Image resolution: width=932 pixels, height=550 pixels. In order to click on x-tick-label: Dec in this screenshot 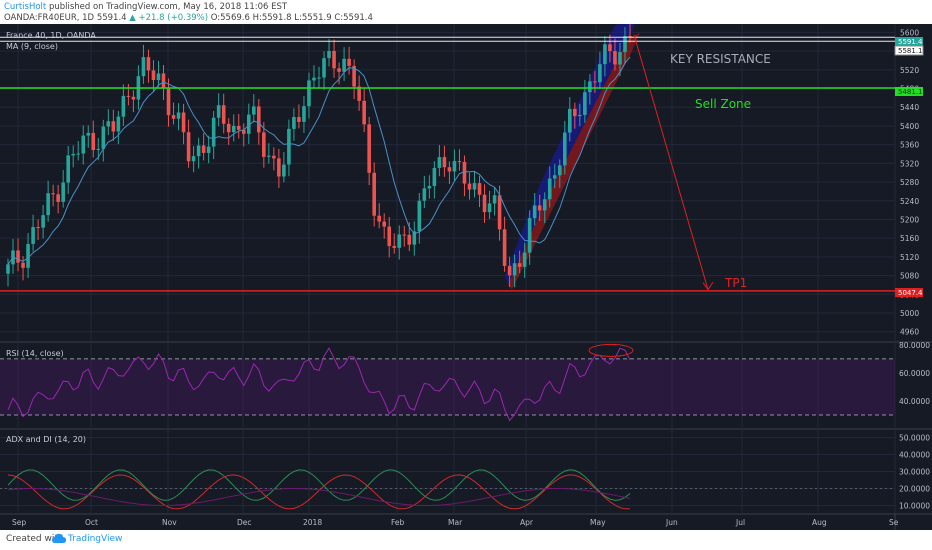, I will do `click(244, 522)`.